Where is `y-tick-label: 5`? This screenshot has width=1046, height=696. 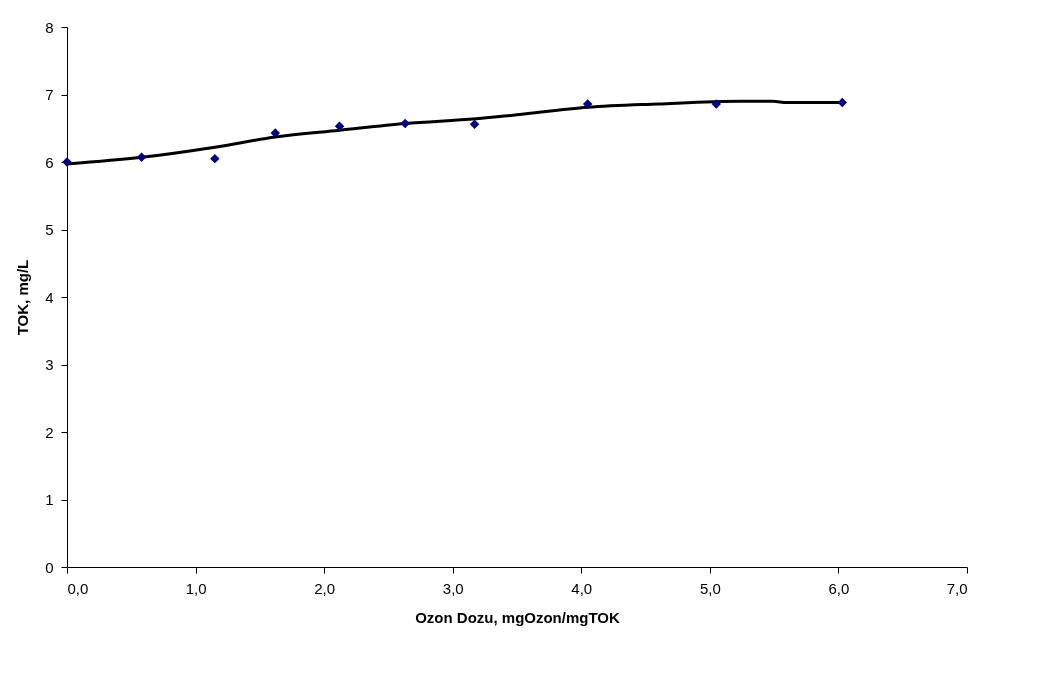 y-tick-label: 5 is located at coordinates (49, 229).